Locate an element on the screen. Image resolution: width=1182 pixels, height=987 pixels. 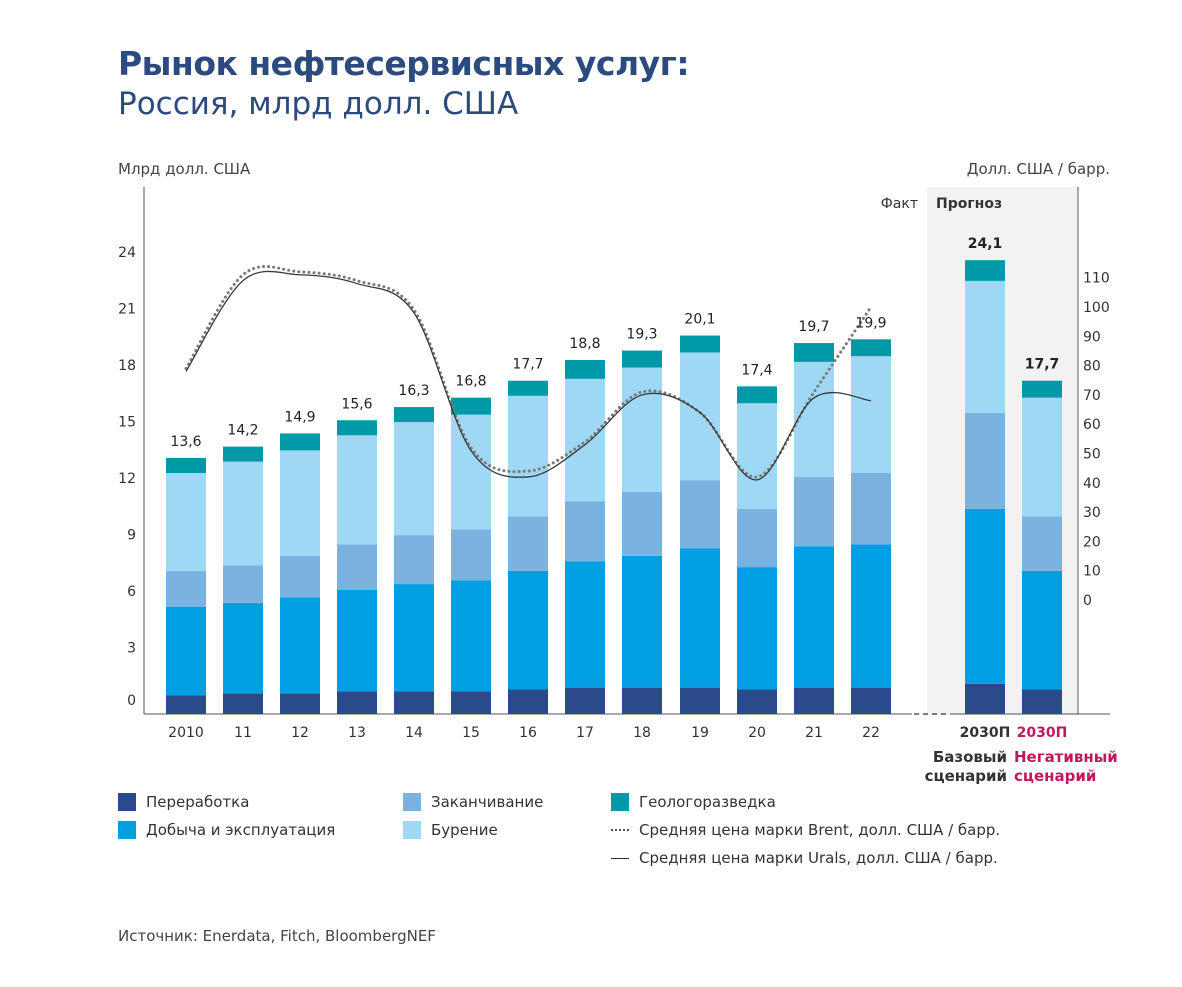
bar-total-label: 19,3 is located at coordinates (641, 335).